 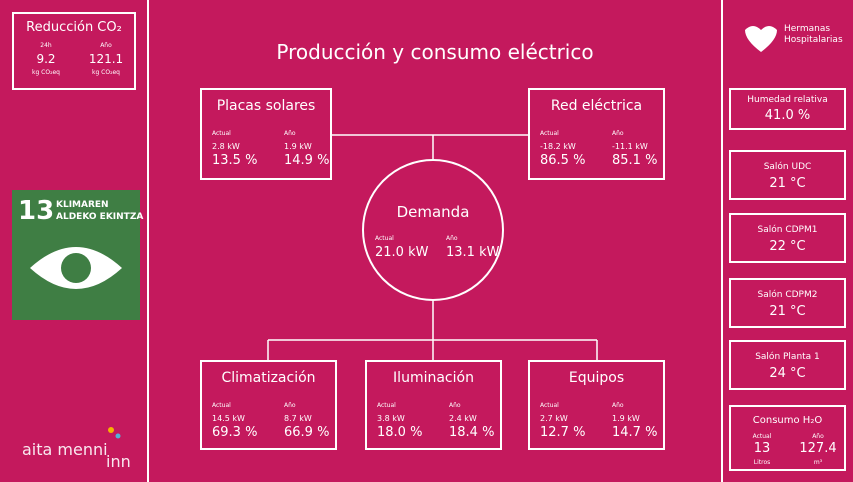 I want to click on node-title: Placas solares, so click(x=266, y=106).